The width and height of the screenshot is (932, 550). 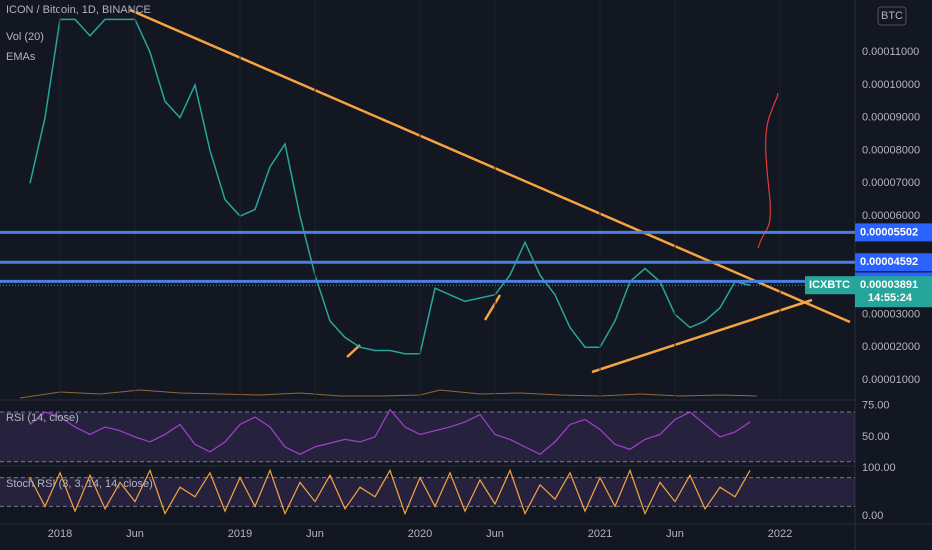 I want to click on volume, so click(x=388, y=394).